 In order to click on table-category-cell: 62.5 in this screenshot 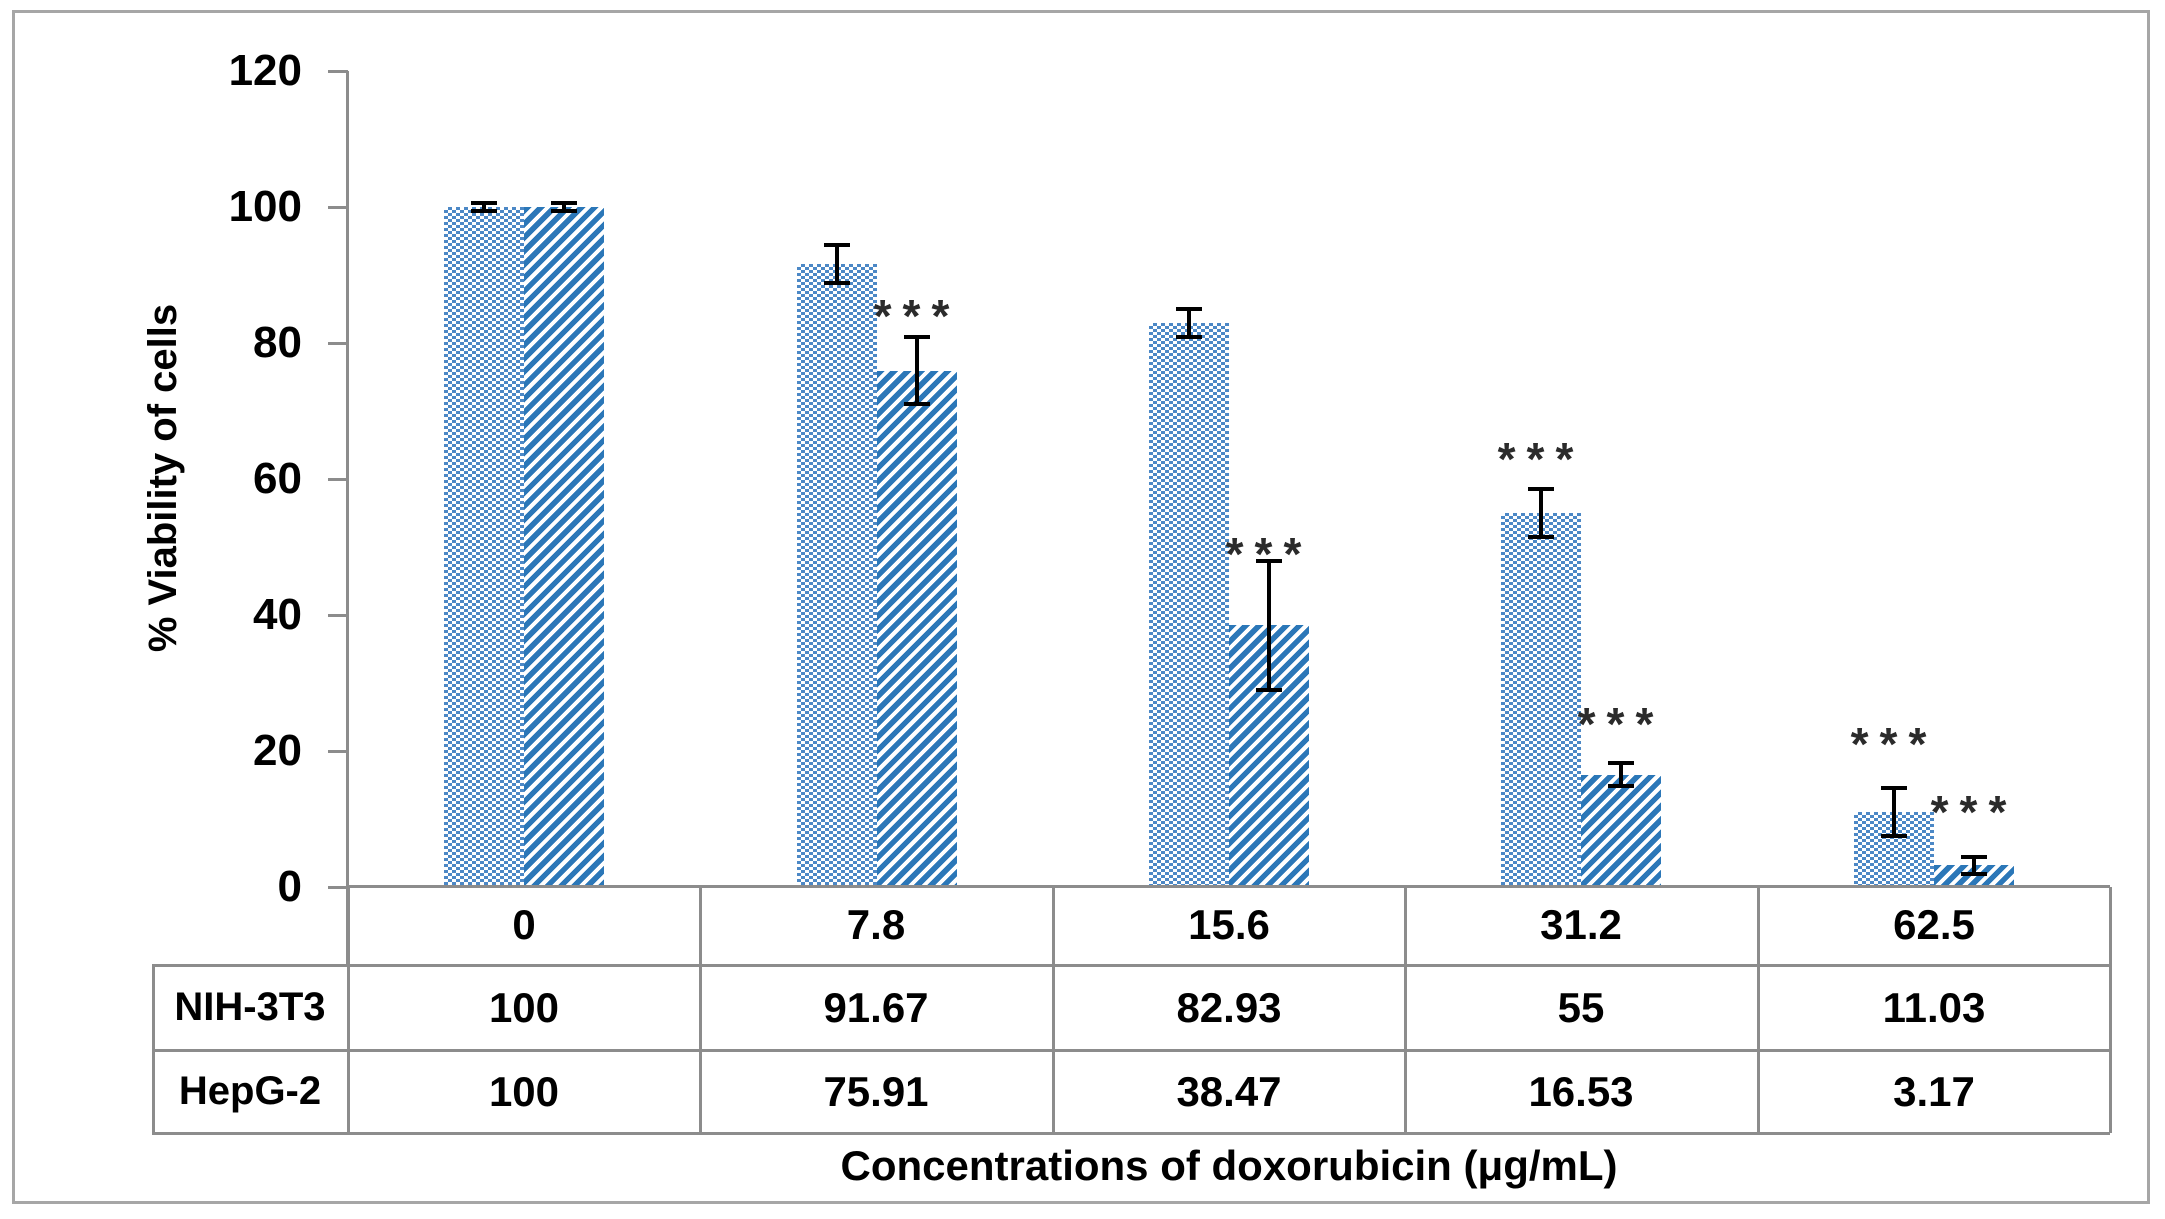, I will do `click(1934, 924)`.